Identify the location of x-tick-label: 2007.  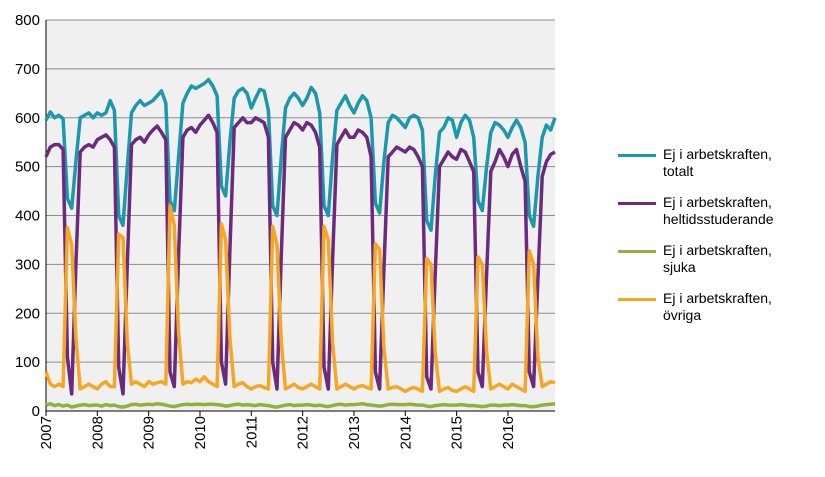
(46, 432).